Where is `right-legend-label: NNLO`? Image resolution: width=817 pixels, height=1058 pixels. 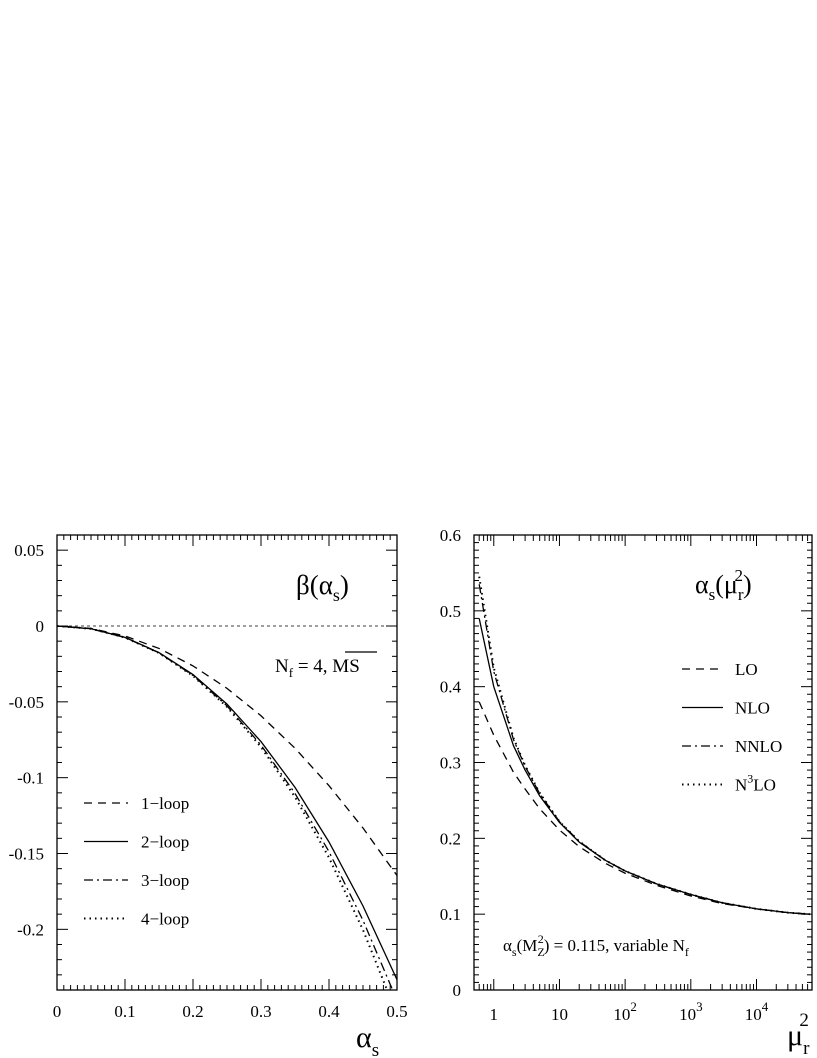 right-legend-label: NNLO is located at coordinates (758, 746).